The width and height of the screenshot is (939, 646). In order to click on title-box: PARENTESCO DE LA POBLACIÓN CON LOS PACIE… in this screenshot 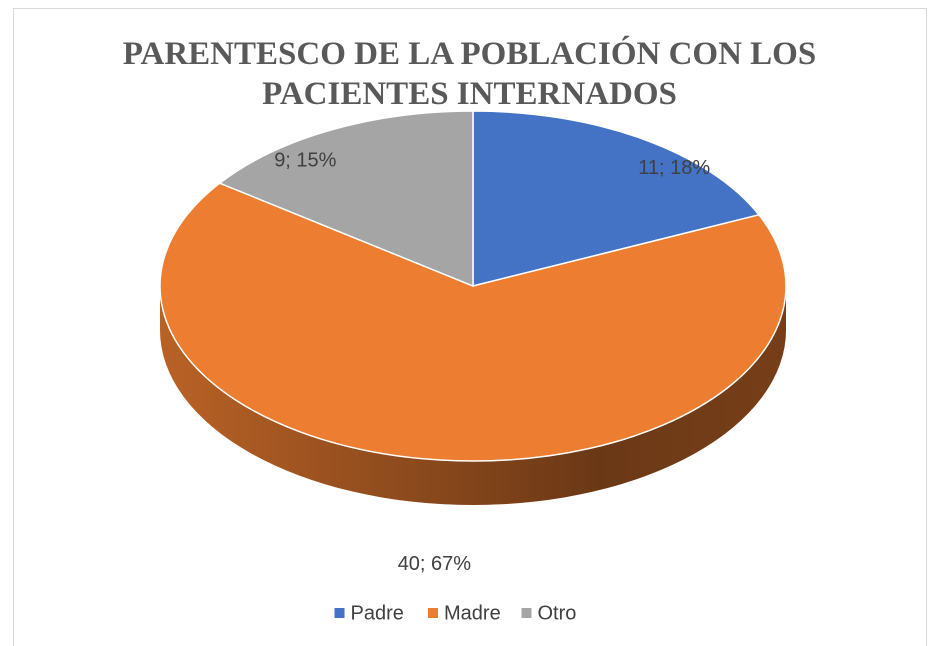, I will do `click(469, 74)`.